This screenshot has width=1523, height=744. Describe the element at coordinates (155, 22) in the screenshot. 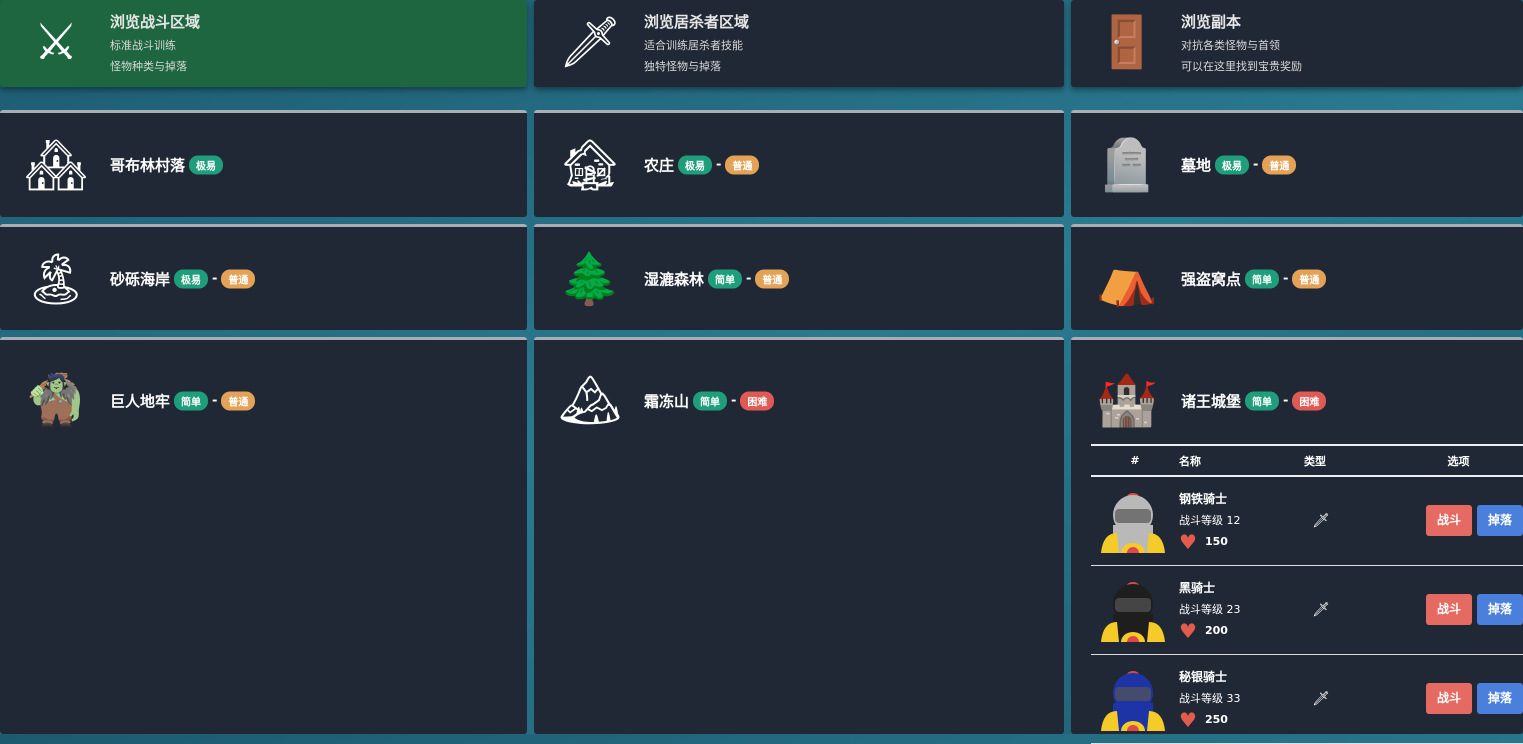

I see `top-card-title: 浏览战斗区域` at that location.